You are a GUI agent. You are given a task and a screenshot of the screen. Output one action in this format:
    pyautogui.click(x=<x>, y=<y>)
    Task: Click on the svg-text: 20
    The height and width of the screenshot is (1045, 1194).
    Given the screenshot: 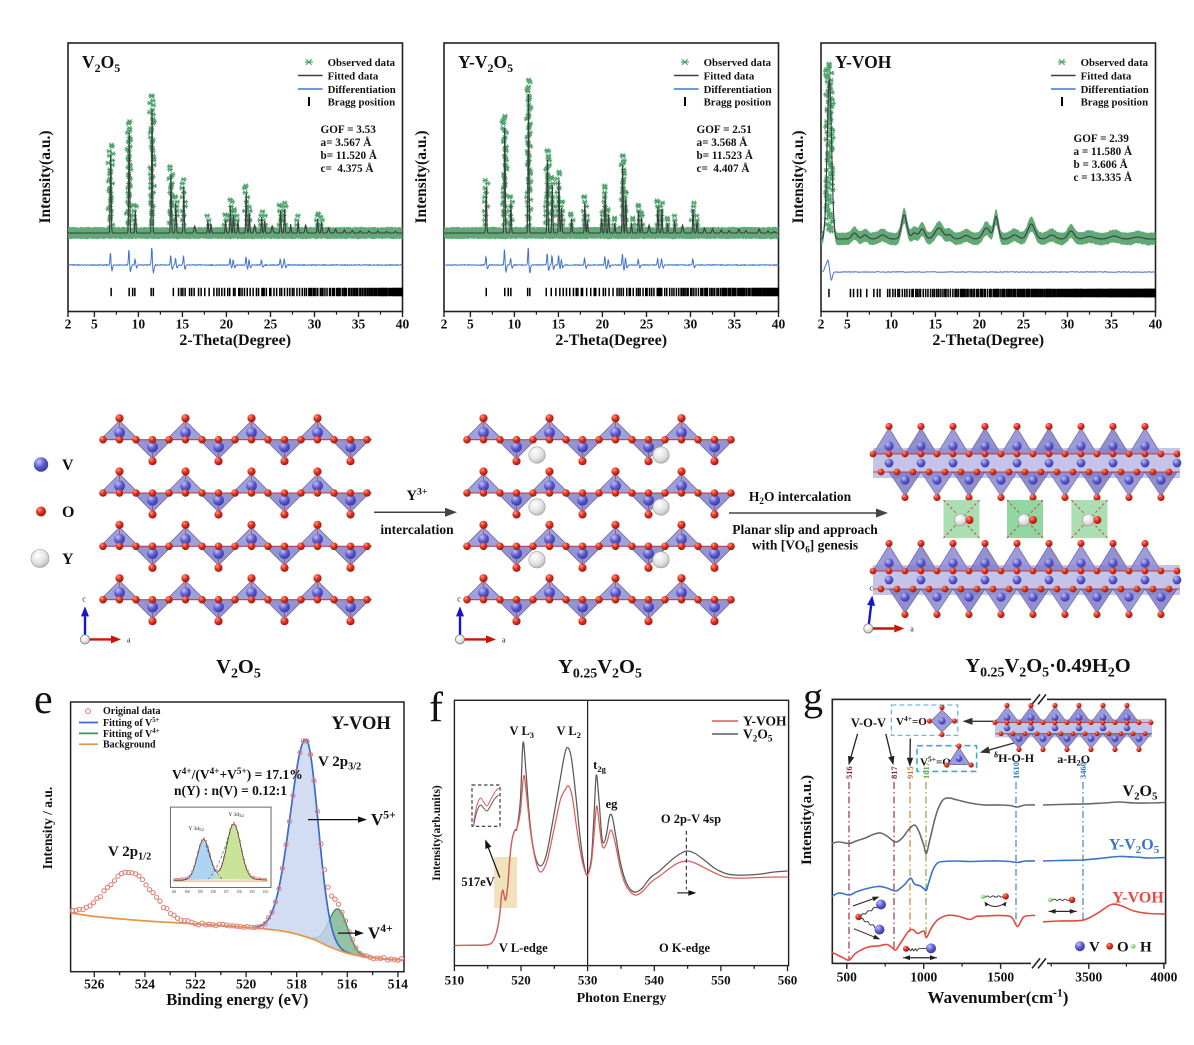 What is the action you would take?
    pyautogui.click(x=227, y=324)
    